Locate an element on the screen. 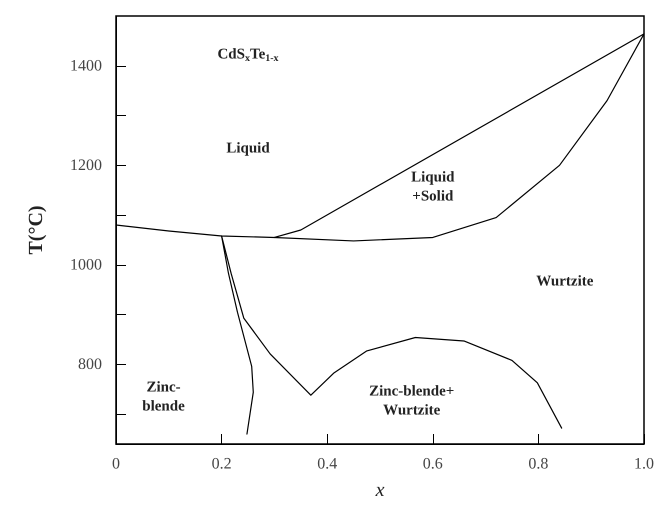 The width and height of the screenshot is (666, 513). x-axis-title: x is located at coordinates (379, 490).